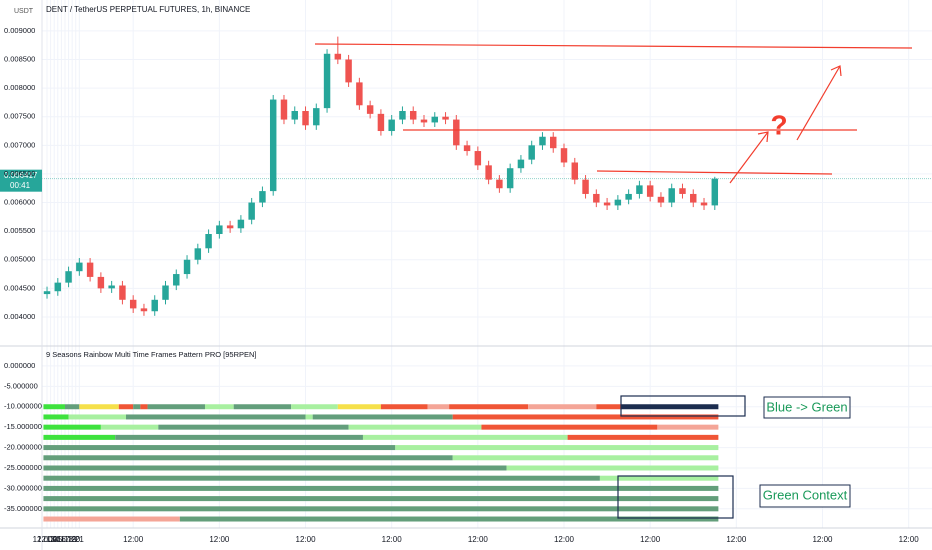 This screenshot has width=932, height=550. Describe the element at coordinates (19, 116) in the screenshot. I see `y-tick-label: 0.007500` at that location.